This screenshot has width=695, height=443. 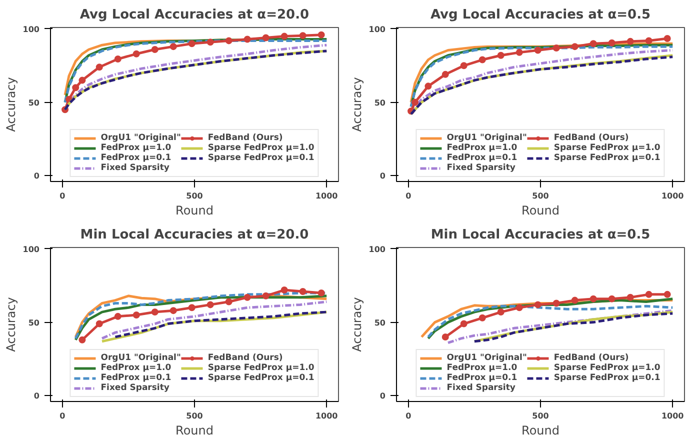 I want to click on chart-title: Avg Local Accuracies at α=20.0, so click(x=195, y=15).